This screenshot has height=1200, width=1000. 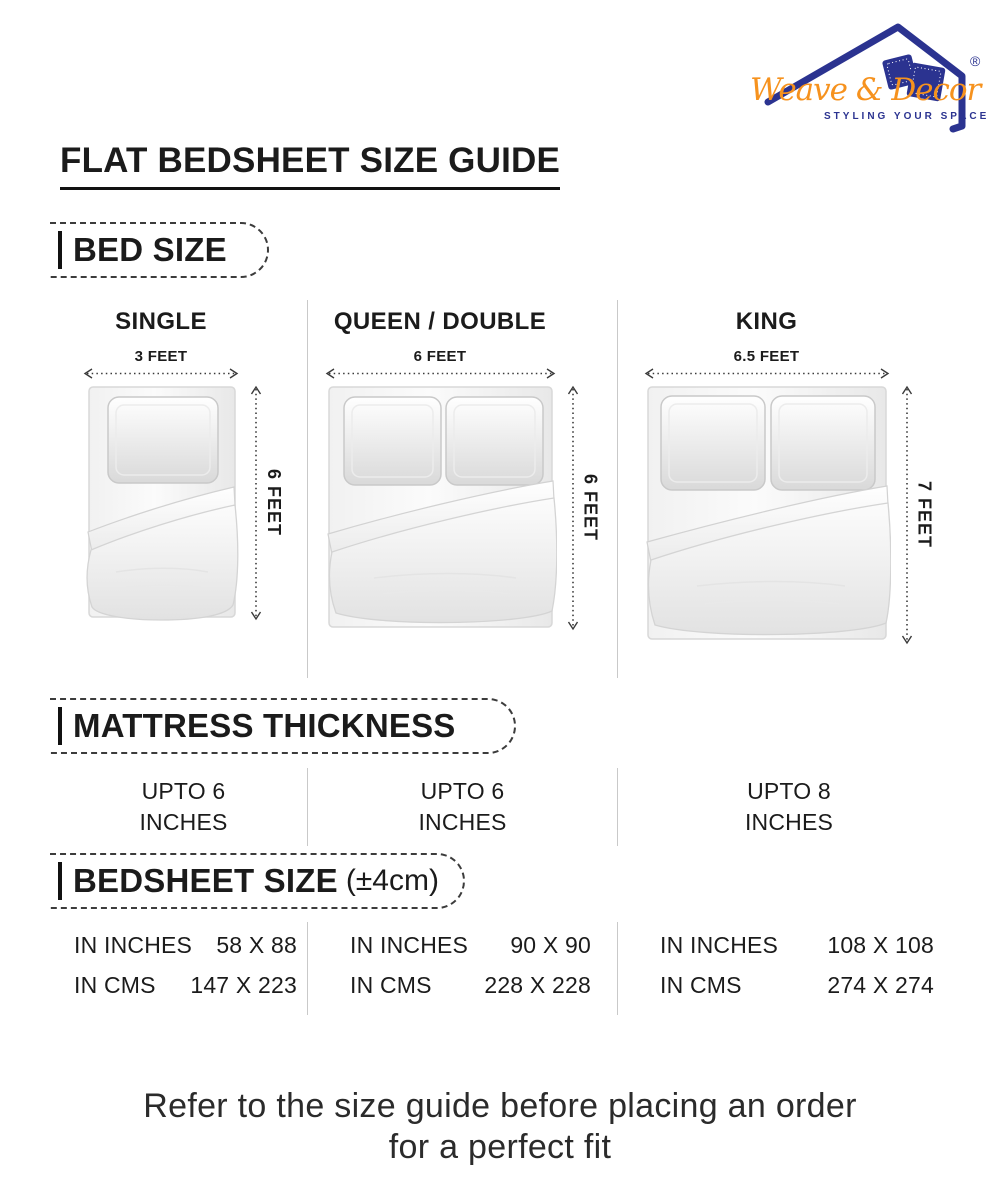 What do you see at coordinates (183, 807) in the screenshot?
I see `thickness-single: UPTO 6 INCHES` at bounding box center [183, 807].